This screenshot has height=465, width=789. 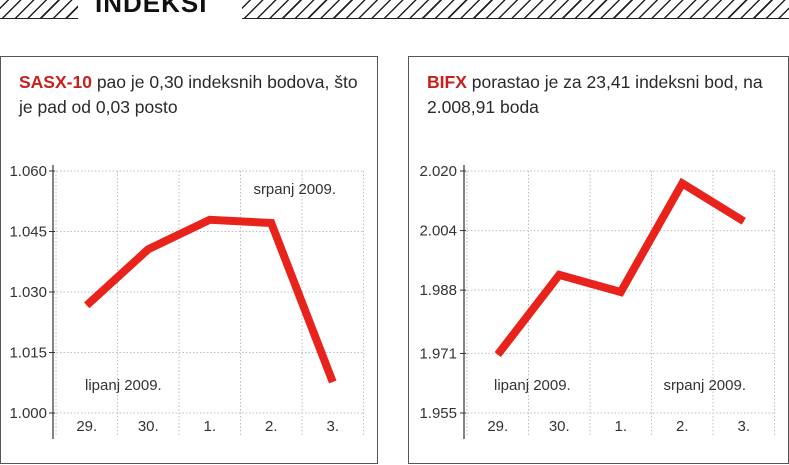 What do you see at coordinates (28, 413) in the screenshot?
I see `y-tick-label: 1.000` at bounding box center [28, 413].